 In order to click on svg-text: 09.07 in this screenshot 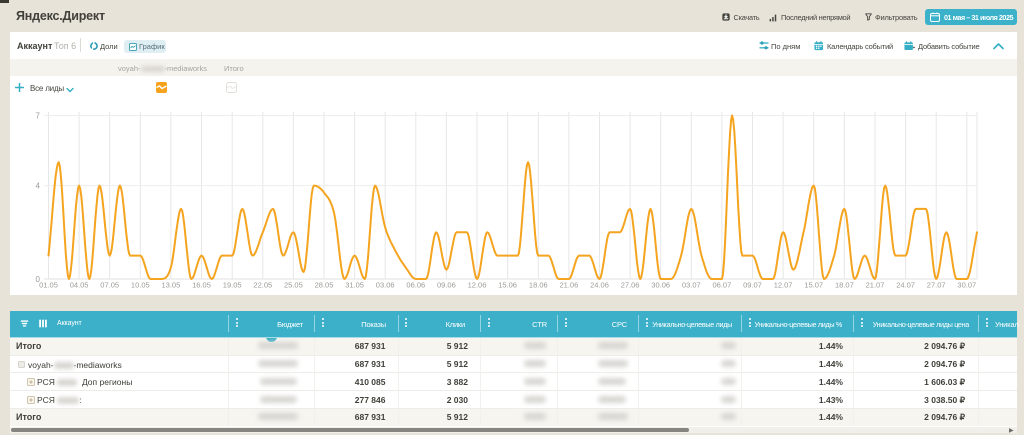, I will do `click(752, 285)`.